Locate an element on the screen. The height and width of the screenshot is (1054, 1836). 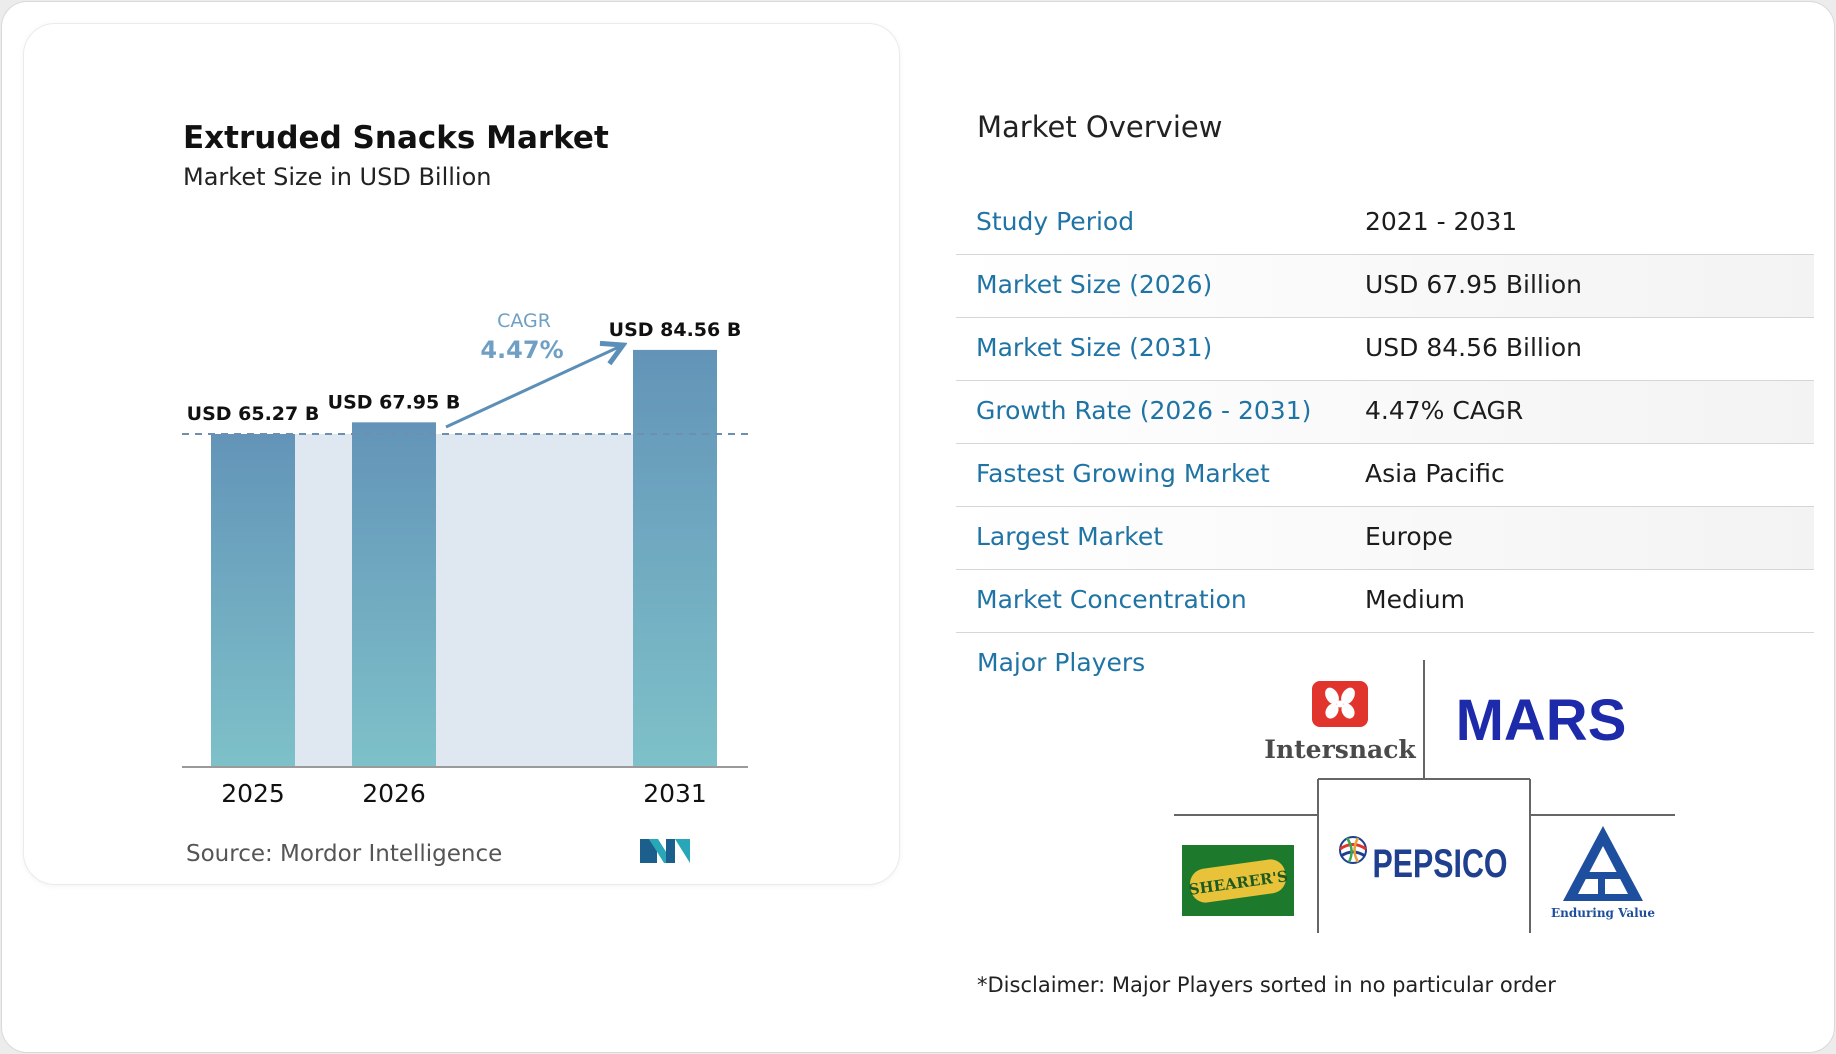
chart-title: Extruded Snacks Market is located at coordinates (396, 138).